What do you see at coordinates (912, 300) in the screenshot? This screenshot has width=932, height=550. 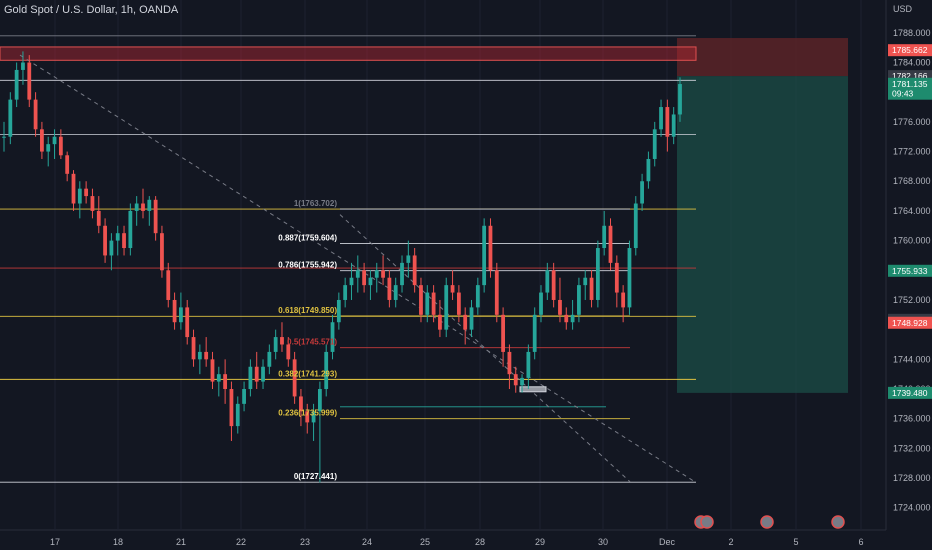 I see `y-tick-label: 1752.000` at bounding box center [912, 300].